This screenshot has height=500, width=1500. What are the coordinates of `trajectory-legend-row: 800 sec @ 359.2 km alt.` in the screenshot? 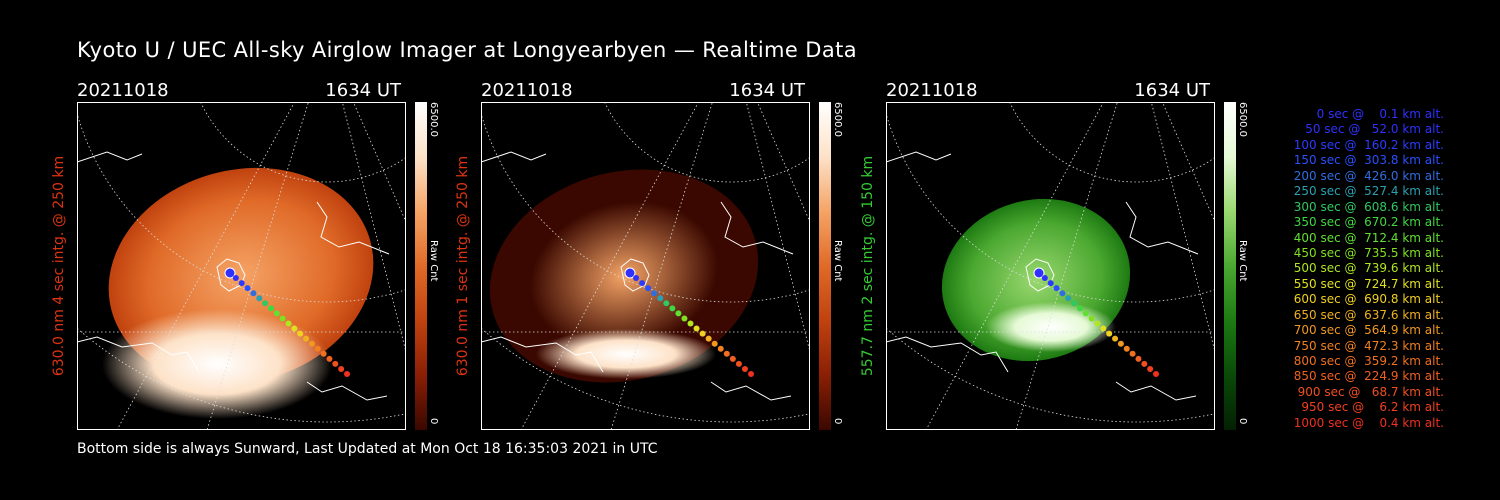 It's located at (1366, 361).